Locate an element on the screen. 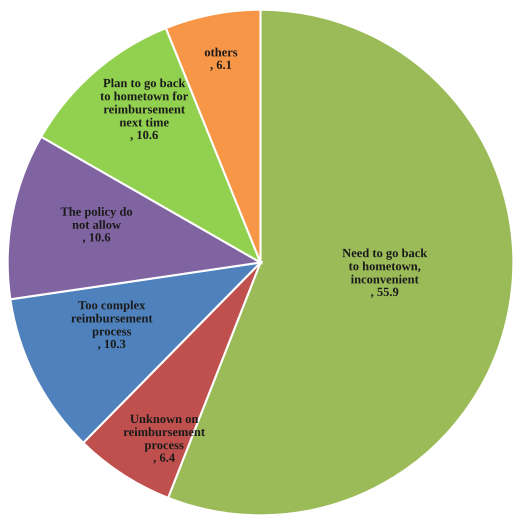 The height and width of the screenshot is (525, 521). slice-label: Need to go back to hometown, inconvenient is located at coordinates (385, 266).